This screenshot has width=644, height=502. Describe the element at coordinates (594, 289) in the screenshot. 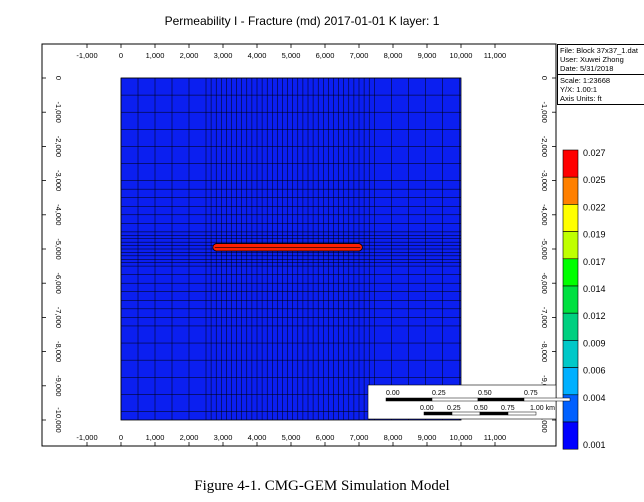

I see `legend-label: 0.014` at that location.